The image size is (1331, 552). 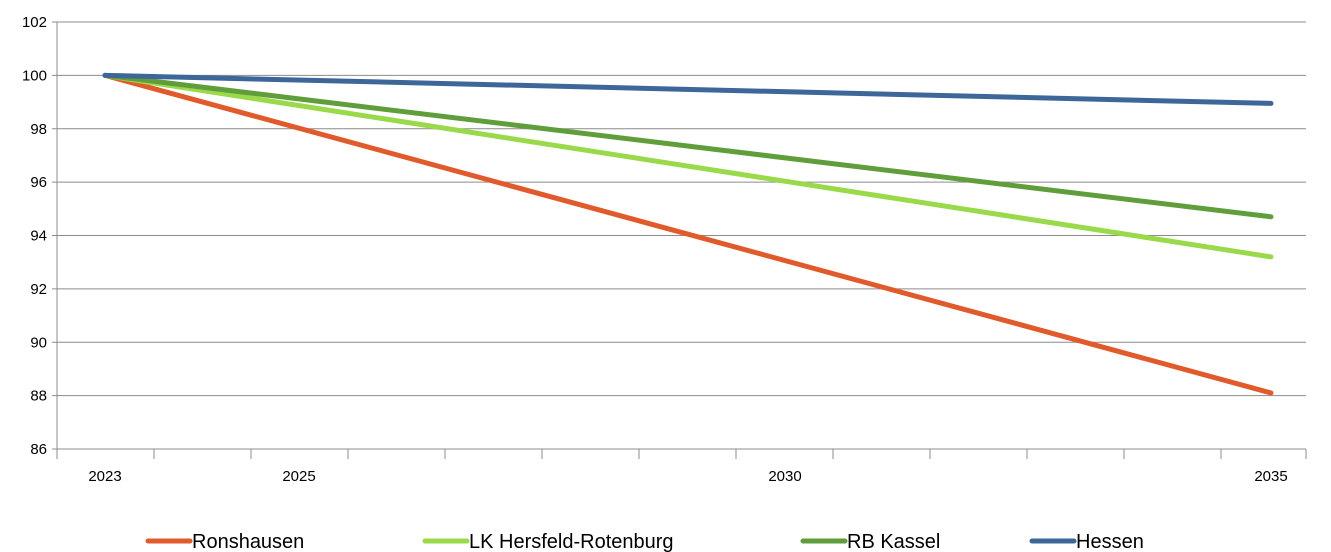 What do you see at coordinates (38, 182) in the screenshot?
I see `y-tick-label: 96` at bounding box center [38, 182].